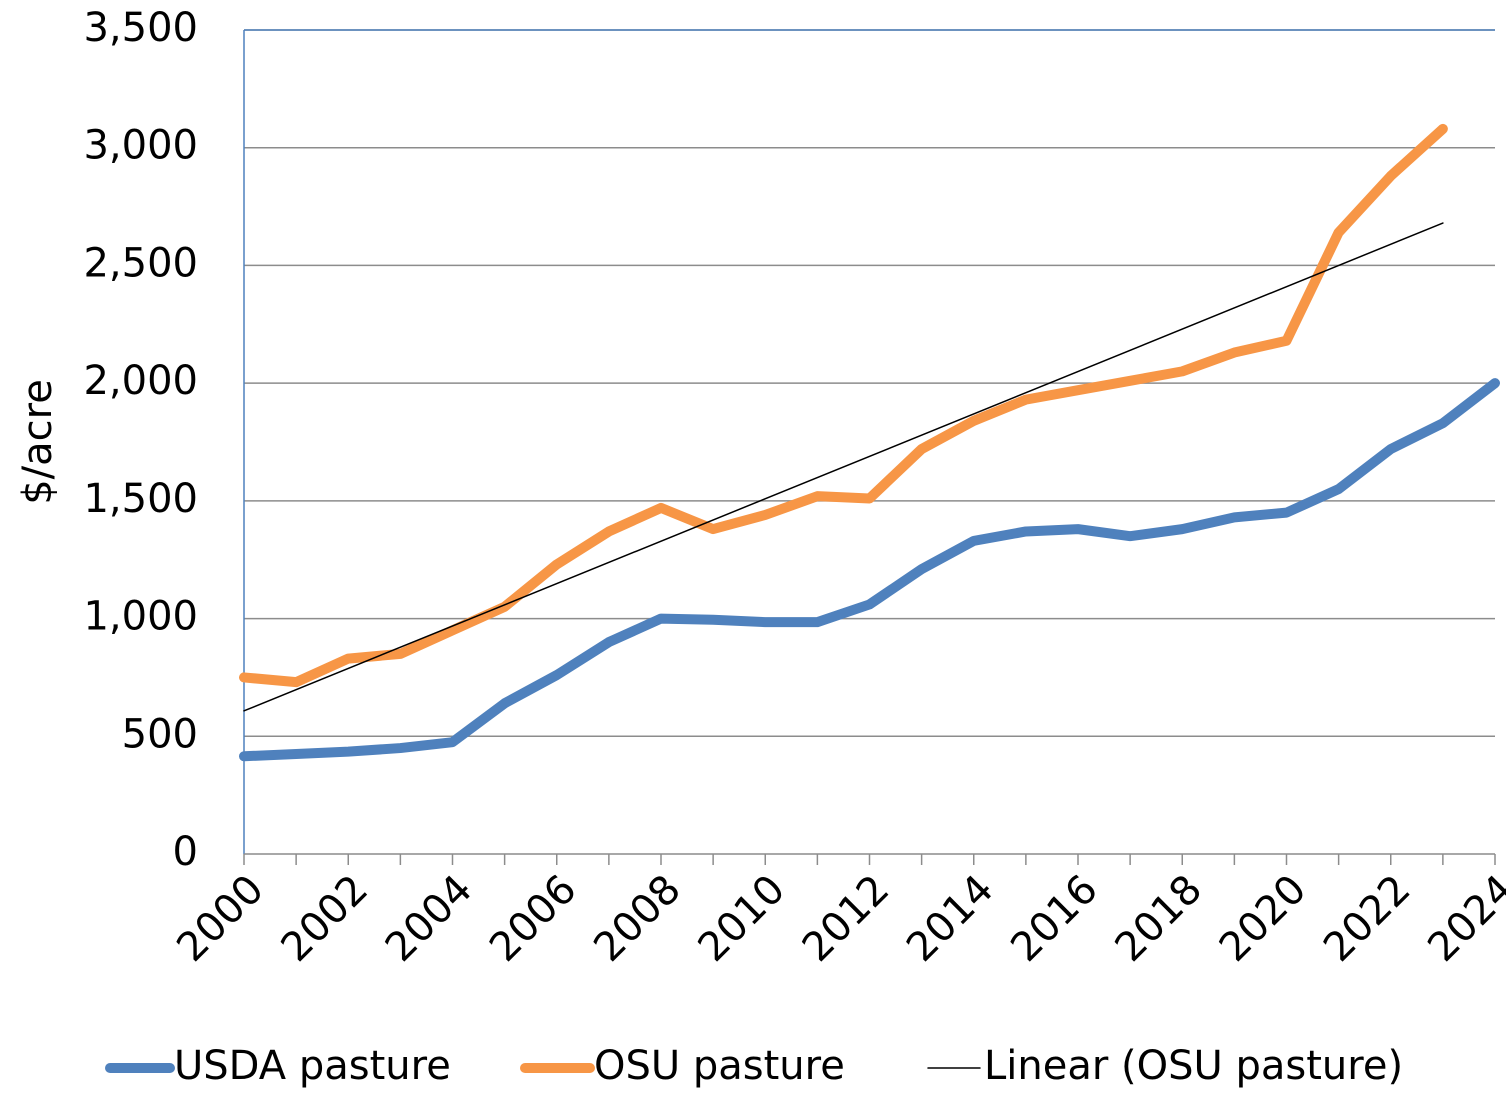 This screenshot has width=1506, height=1095. Describe the element at coordinates (160, 734) in the screenshot. I see `y-tick-label: 500` at that location.